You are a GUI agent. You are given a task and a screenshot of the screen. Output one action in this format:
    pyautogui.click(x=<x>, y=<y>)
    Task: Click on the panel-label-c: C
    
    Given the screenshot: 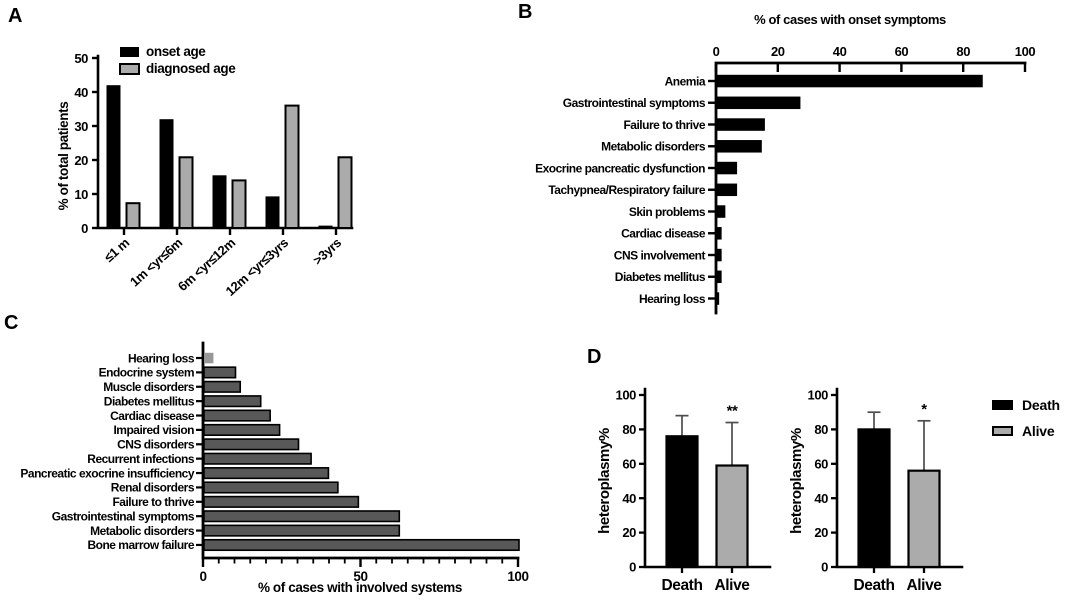 What is the action you would take?
    pyautogui.click(x=11, y=323)
    